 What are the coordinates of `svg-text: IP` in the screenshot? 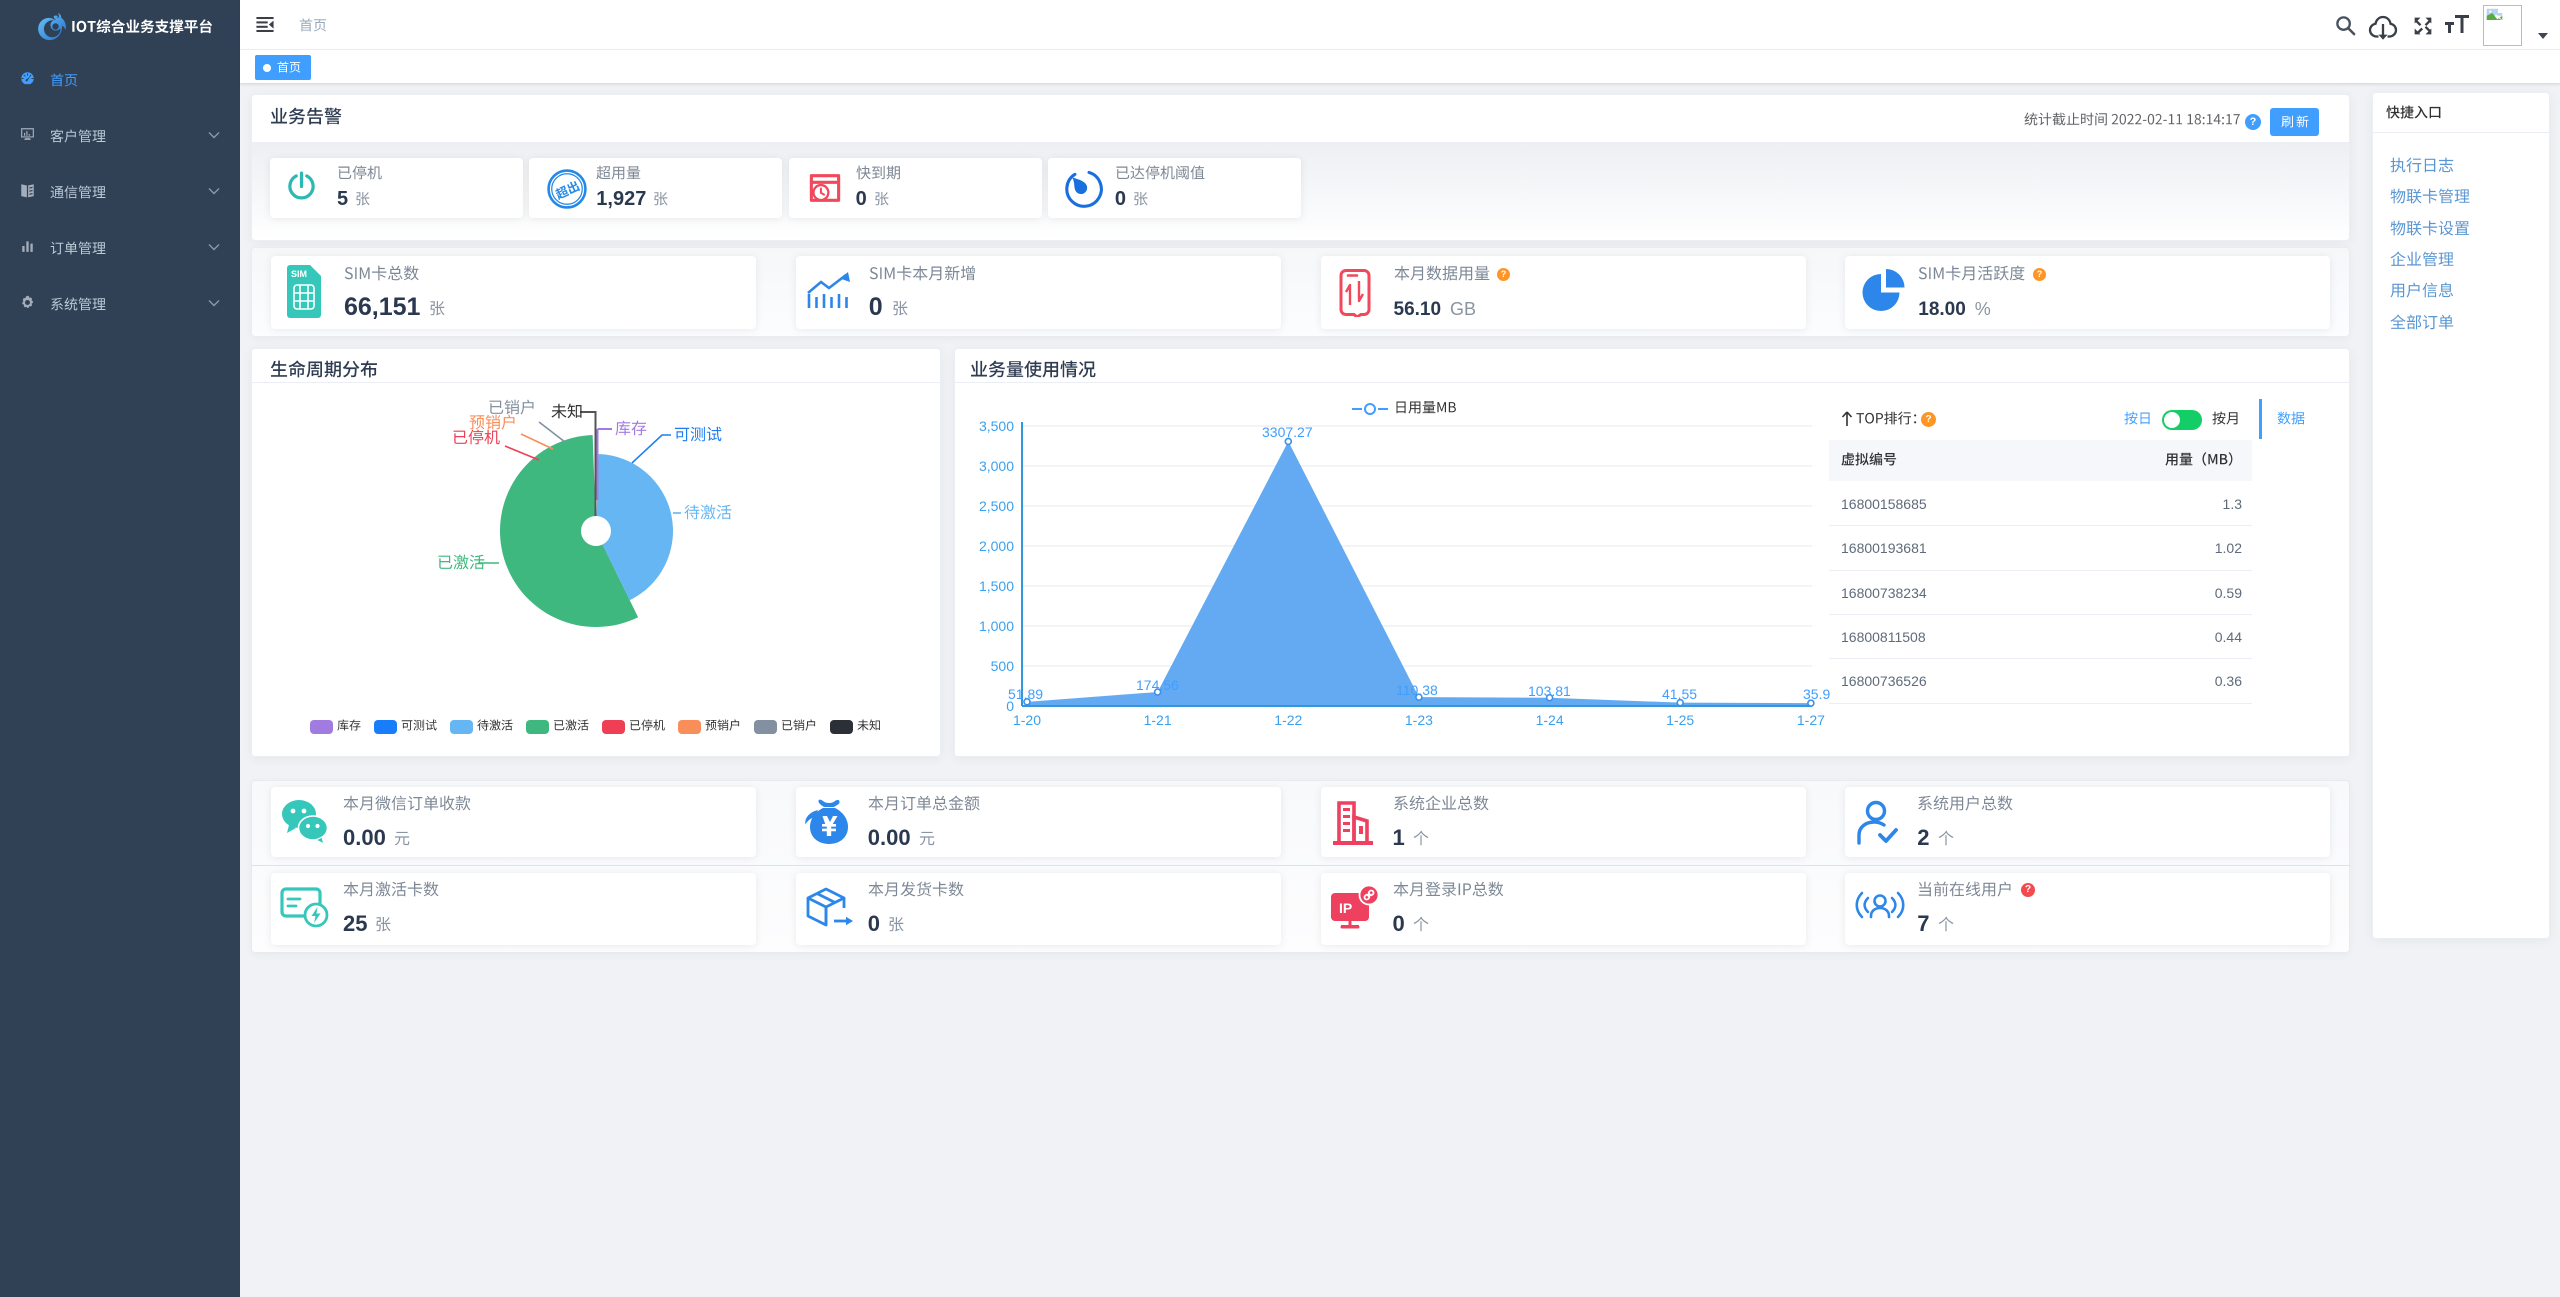 It's located at (1345, 908).